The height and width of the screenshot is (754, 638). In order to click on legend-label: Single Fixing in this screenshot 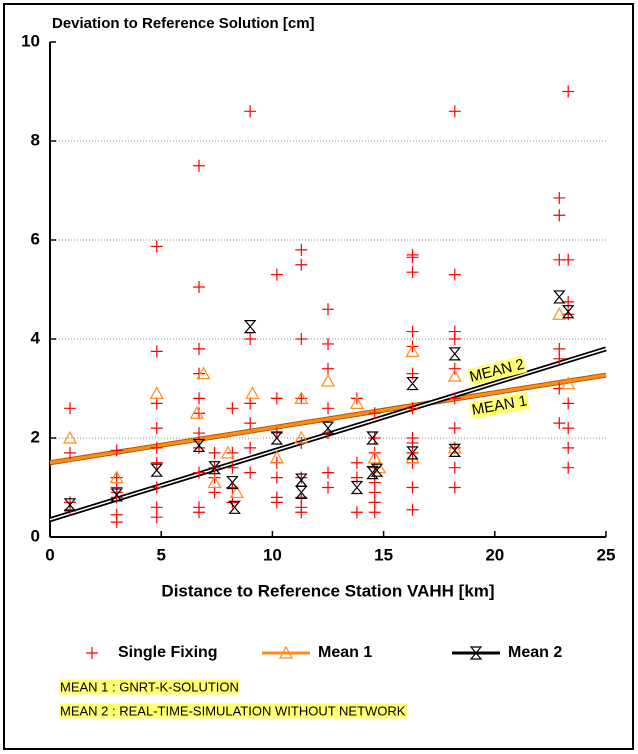, I will do `click(168, 652)`.